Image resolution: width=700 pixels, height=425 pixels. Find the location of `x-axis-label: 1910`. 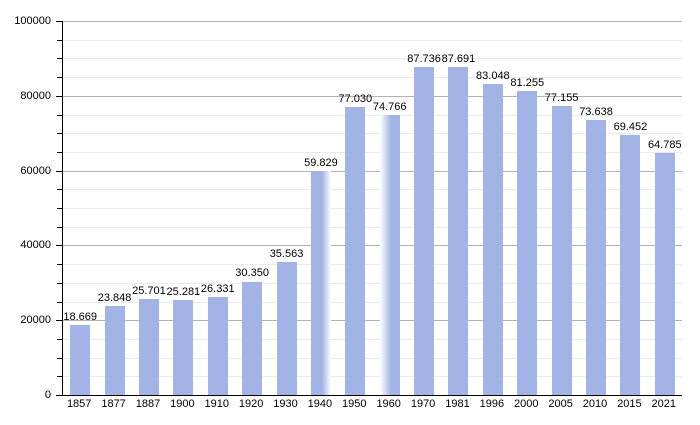

x-axis-label: 1910 is located at coordinates (216, 404).